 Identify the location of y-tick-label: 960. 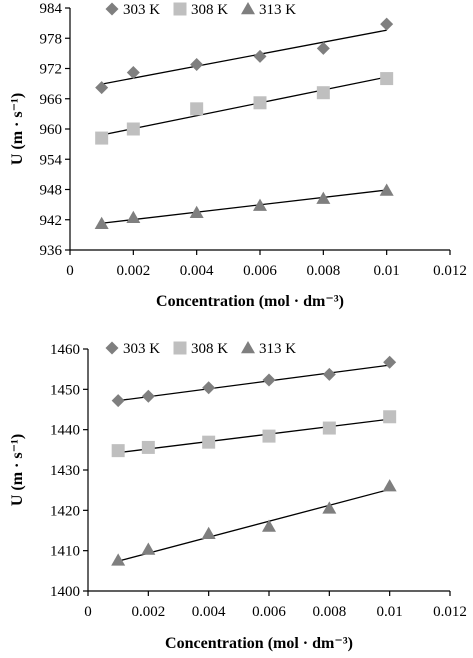
(51, 130).